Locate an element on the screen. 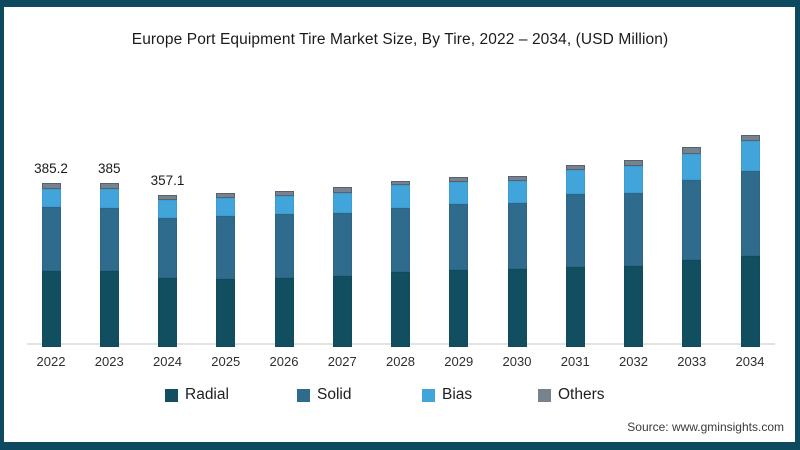 The image size is (800, 450). bar-value-label-2023: 385 is located at coordinates (109, 168).